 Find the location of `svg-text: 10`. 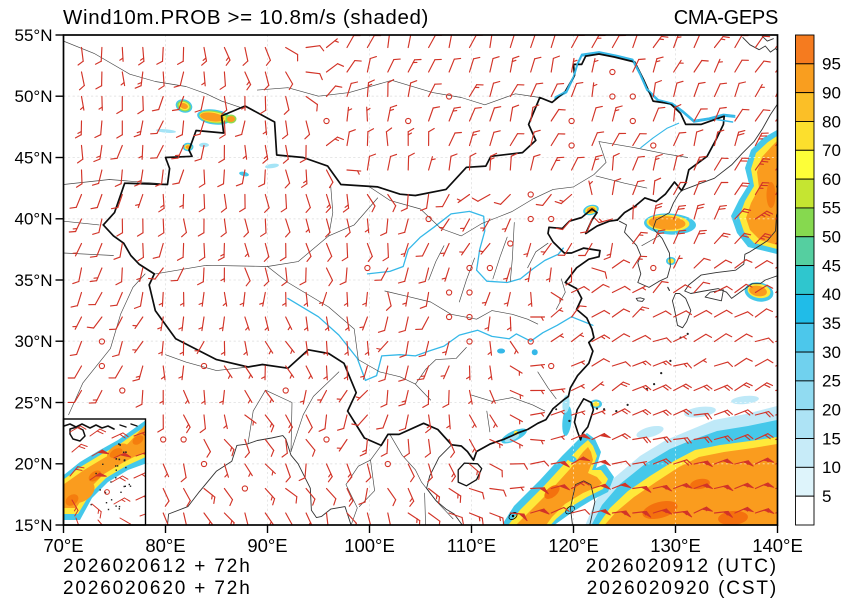

svg-text: 10 is located at coordinates (831, 467).